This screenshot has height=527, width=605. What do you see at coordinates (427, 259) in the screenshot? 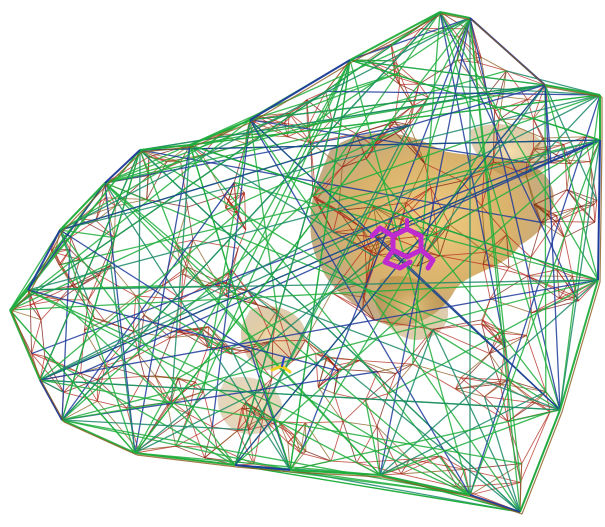
I see `ligand-chain-c` at bounding box center [427, 259].